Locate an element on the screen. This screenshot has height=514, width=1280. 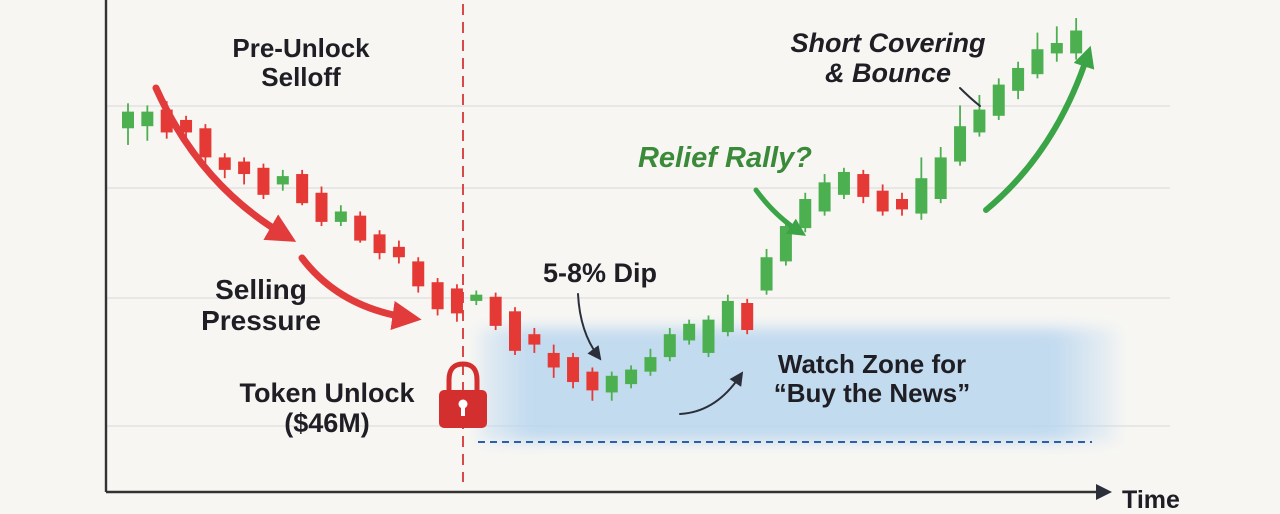
relief-rally-arrow is located at coordinates (780, 211).